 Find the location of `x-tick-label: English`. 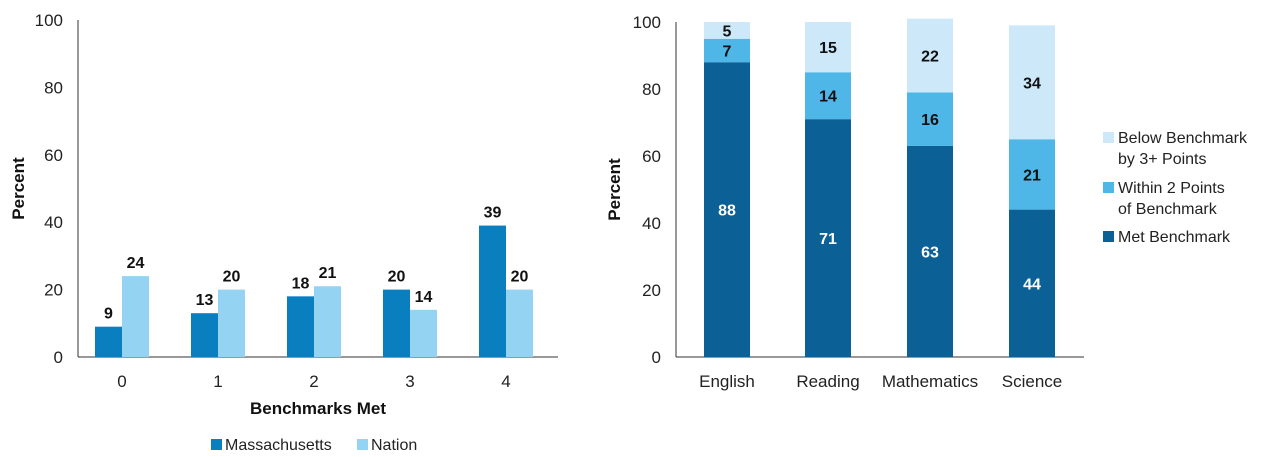

x-tick-label: English is located at coordinates (727, 381).